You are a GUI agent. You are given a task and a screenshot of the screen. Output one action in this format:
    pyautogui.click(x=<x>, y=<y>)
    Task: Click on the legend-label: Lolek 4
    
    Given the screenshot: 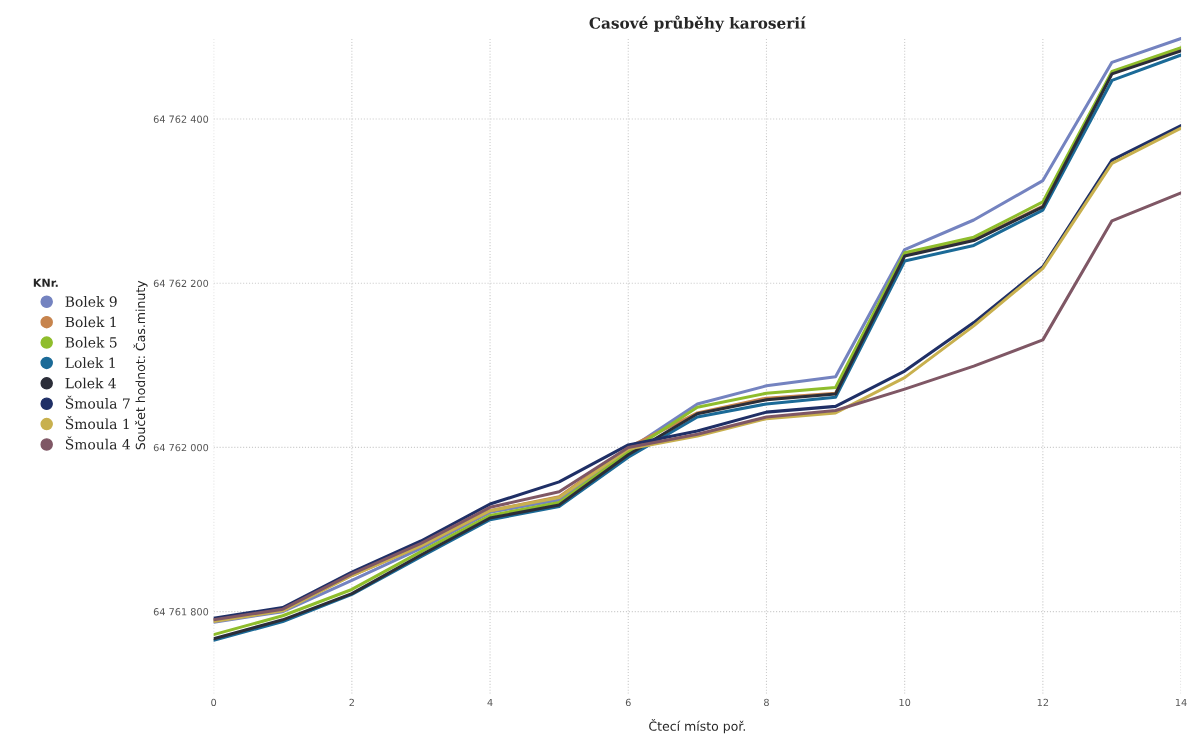 What is the action you would take?
    pyautogui.click(x=90, y=383)
    